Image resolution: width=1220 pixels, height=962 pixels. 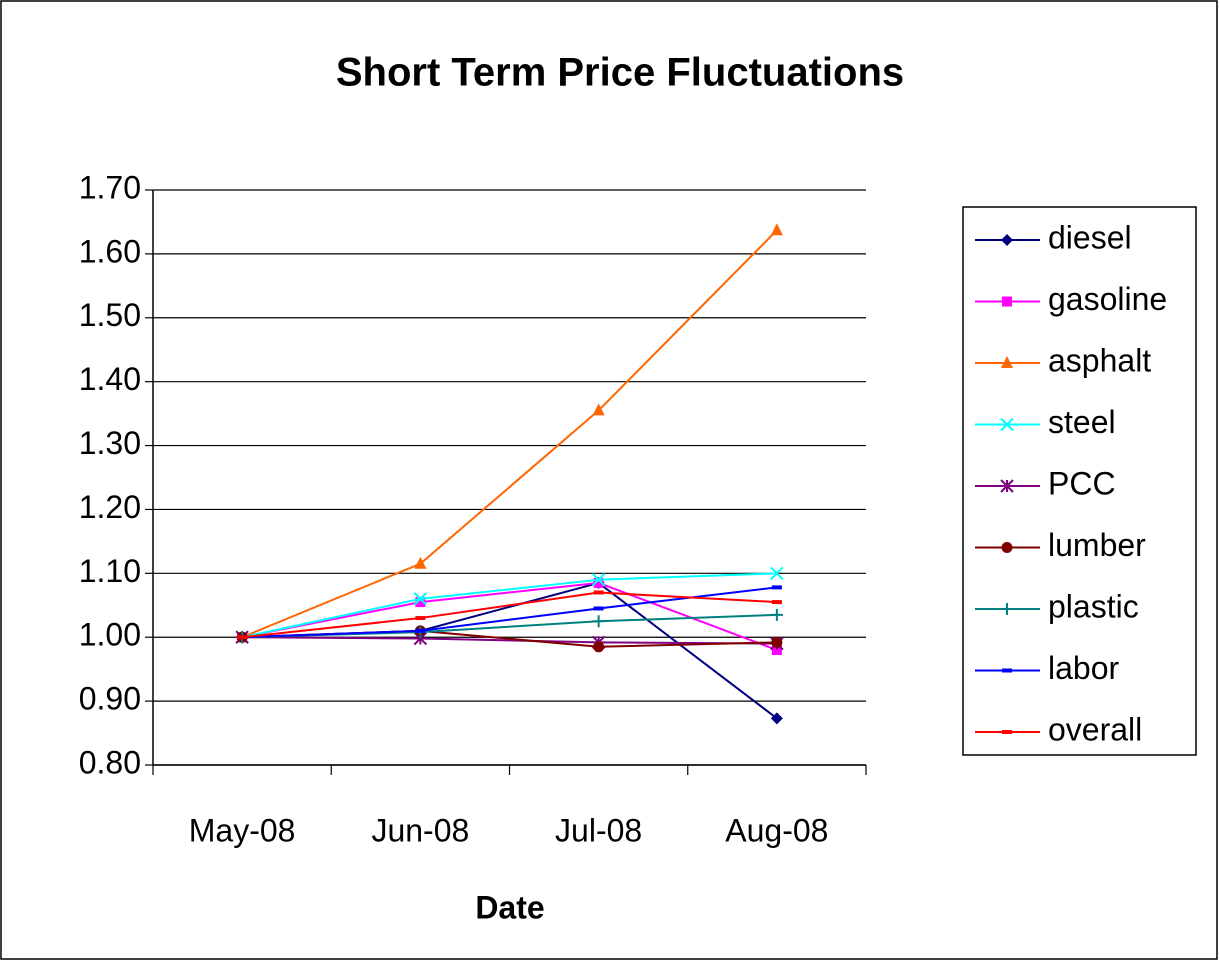 What do you see at coordinates (1084, 668) in the screenshot?
I see `legend-label: labor` at bounding box center [1084, 668].